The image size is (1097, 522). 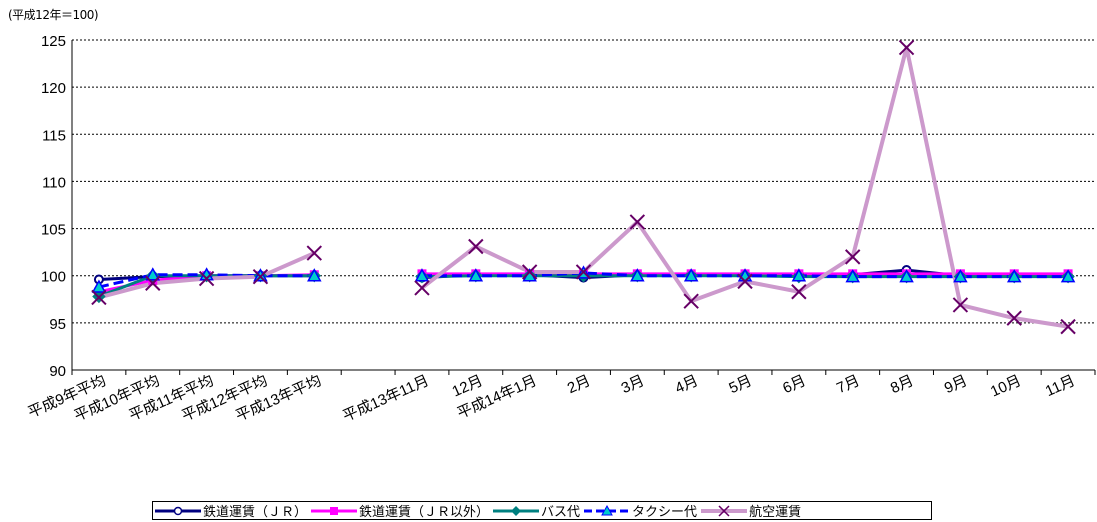 What do you see at coordinates (794, 384) in the screenshot?
I see `x-tick-label: 6月` at bounding box center [794, 384].